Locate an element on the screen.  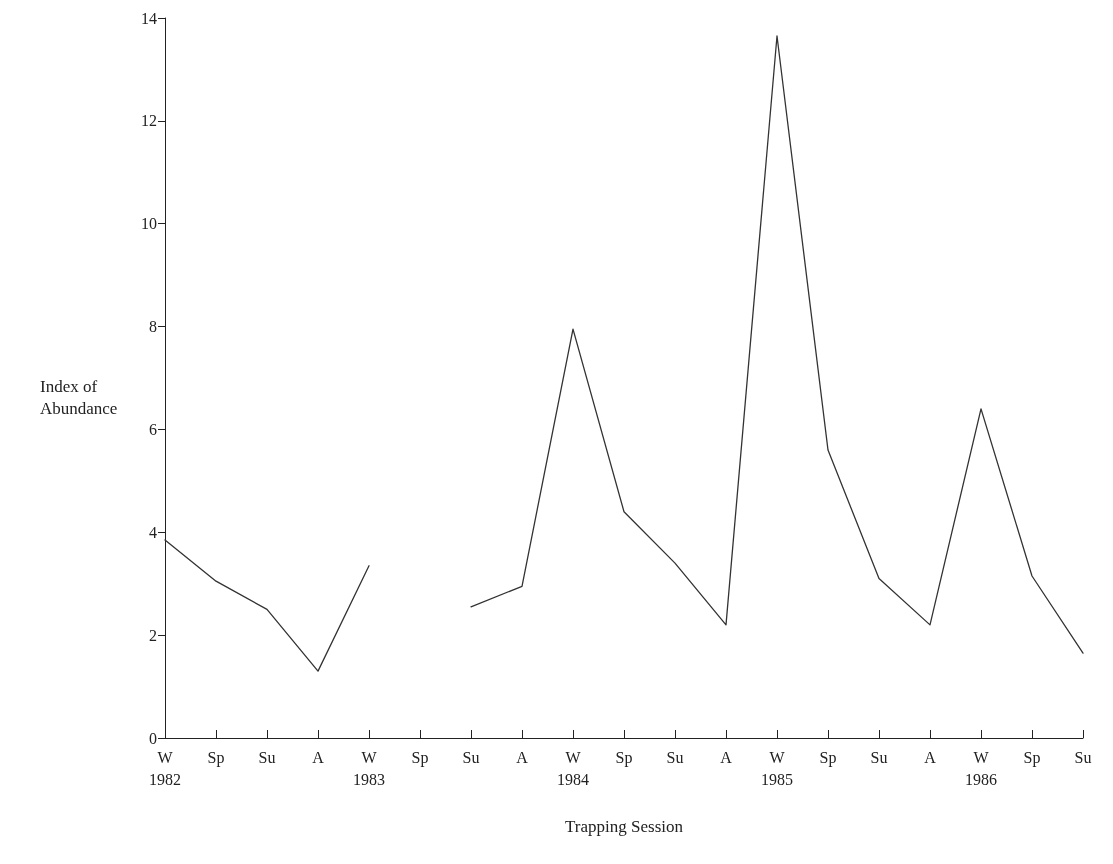
x-tick-label: W 1983 is located at coordinates (369, 768).